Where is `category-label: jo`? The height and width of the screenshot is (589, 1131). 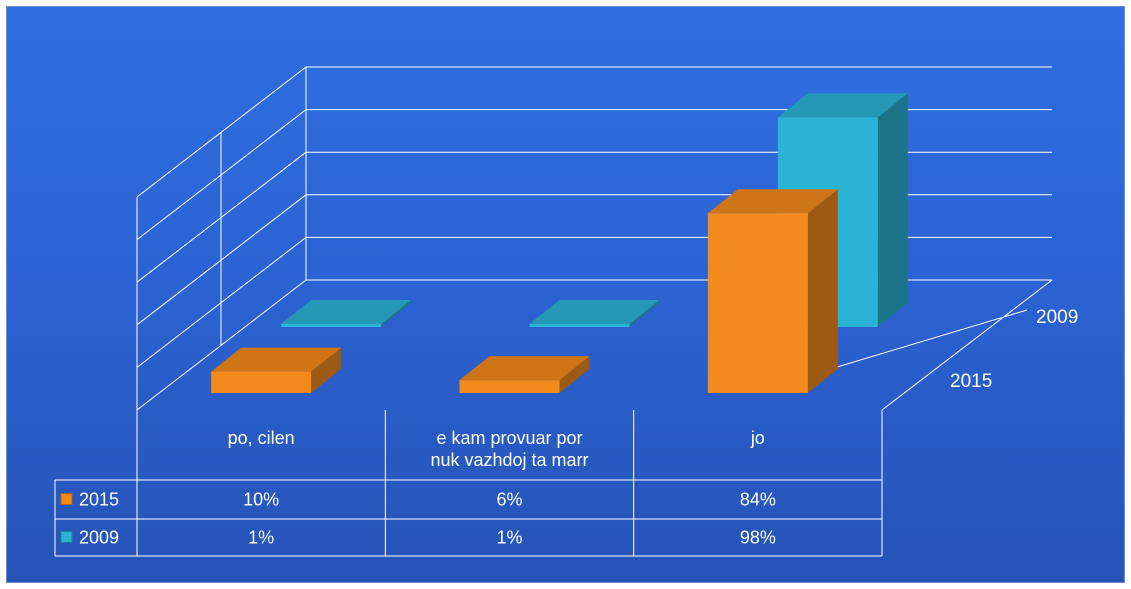
category-label: jo is located at coordinates (757, 438).